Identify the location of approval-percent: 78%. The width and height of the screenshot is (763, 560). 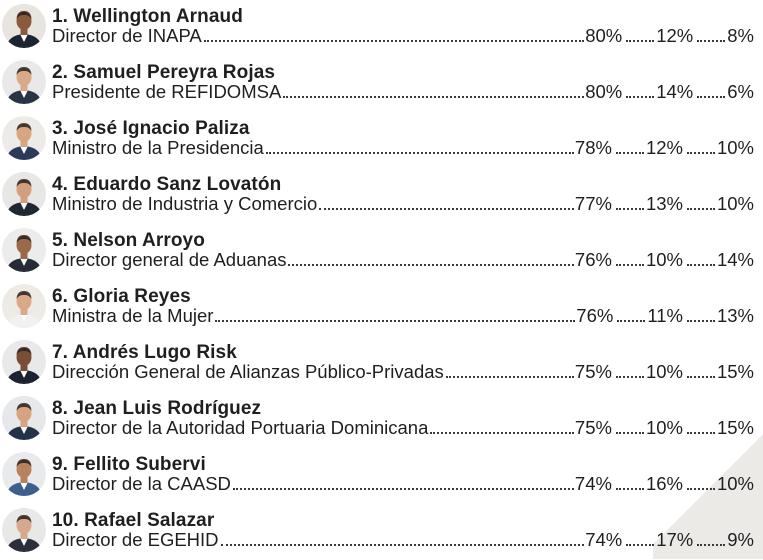
(593, 147).